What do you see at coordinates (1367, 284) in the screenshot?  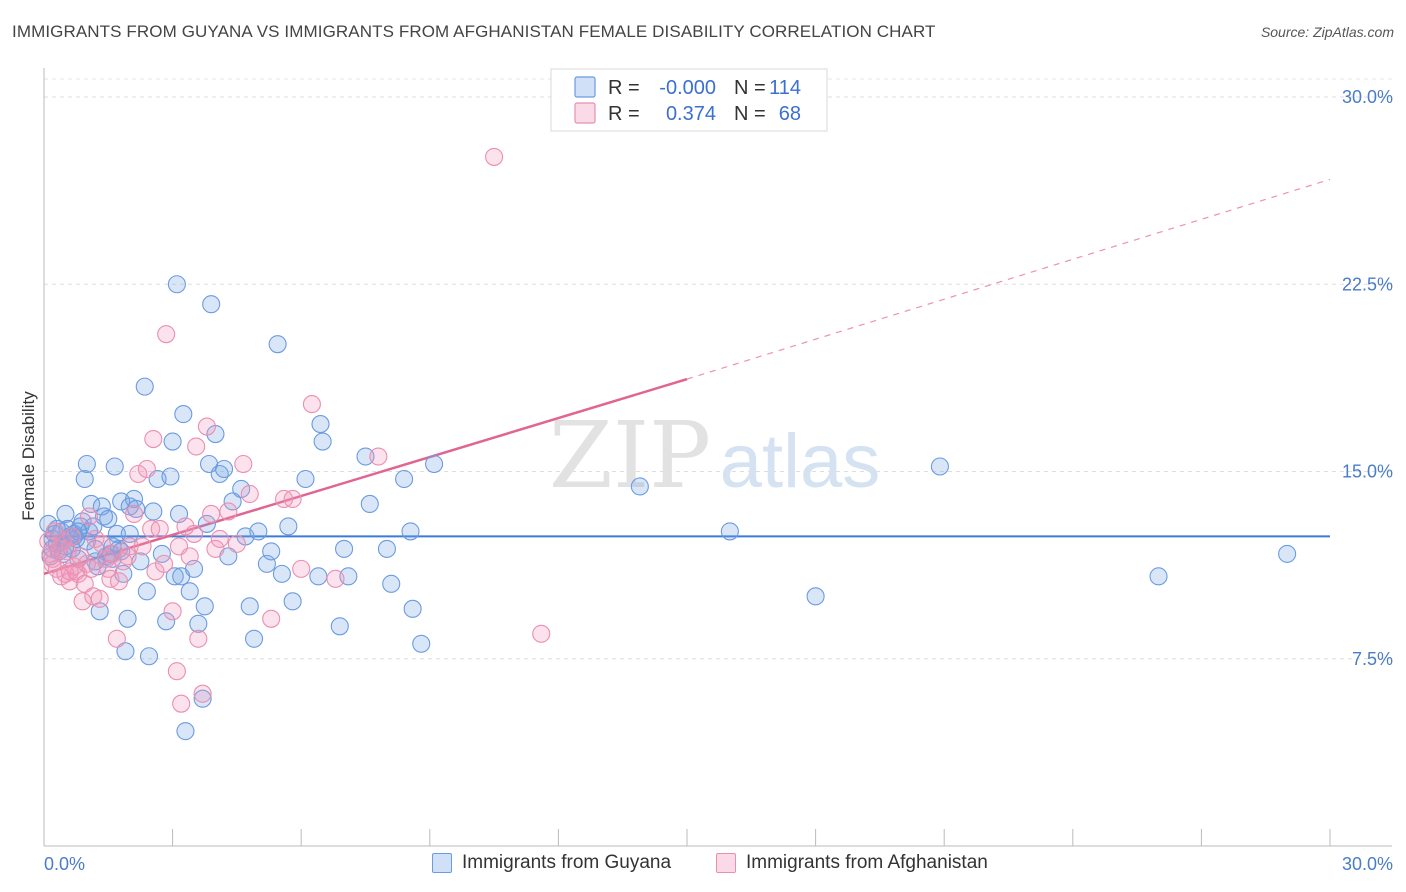 I see `y-tick-label-2: 22.5%` at bounding box center [1367, 284].